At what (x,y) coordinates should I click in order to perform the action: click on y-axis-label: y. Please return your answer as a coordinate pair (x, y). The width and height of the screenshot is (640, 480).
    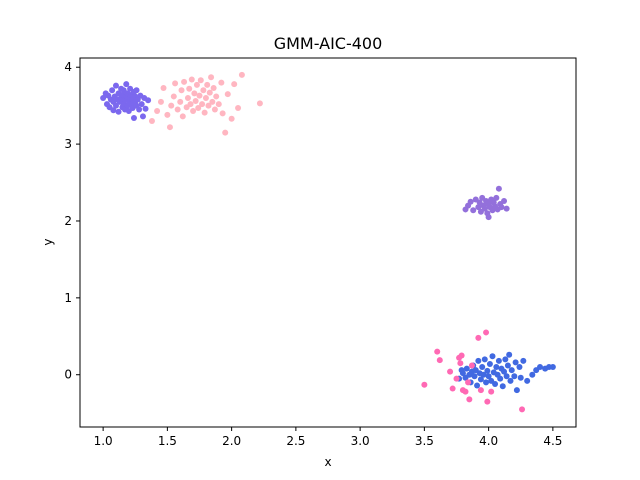
    Looking at the image, I should click on (48, 241).